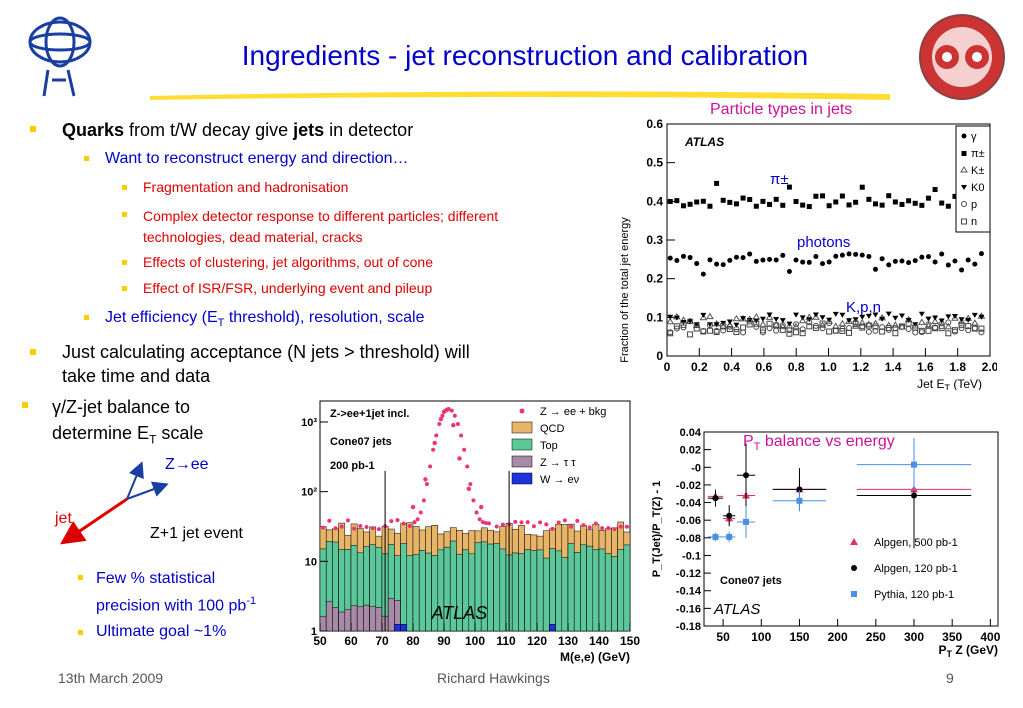 This screenshot has width=1023, height=708. I want to click on legend-label: Top, so click(549, 446).